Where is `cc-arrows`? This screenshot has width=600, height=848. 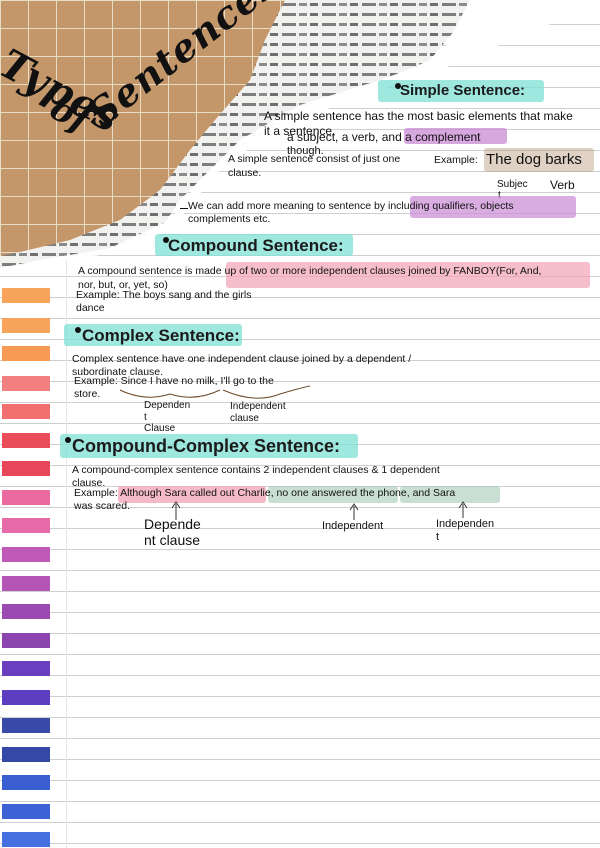 cc-arrows is located at coordinates (319, 510).